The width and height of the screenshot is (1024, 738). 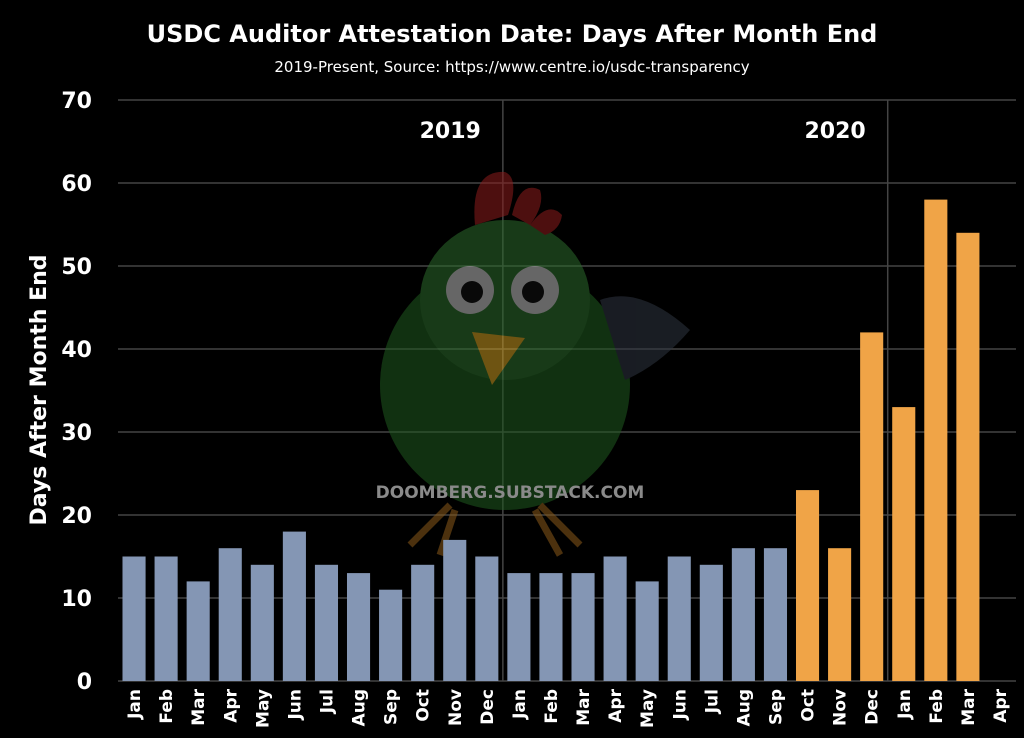 What do you see at coordinates (76, 267) in the screenshot?
I see `y-tick-label: 50` at bounding box center [76, 267].